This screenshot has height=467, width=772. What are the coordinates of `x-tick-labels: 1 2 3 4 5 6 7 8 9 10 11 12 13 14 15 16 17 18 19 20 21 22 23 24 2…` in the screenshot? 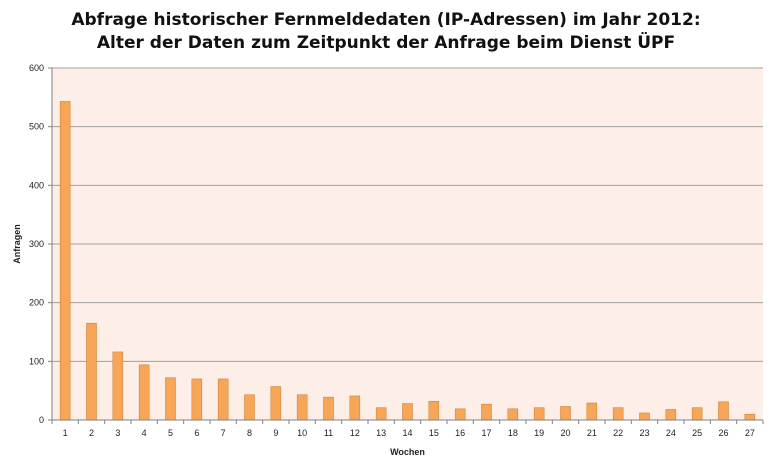 It's located at (407, 429).